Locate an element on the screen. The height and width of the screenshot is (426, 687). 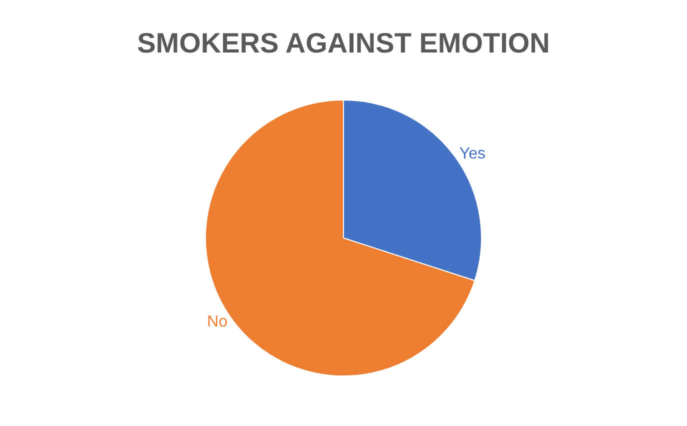
slice-label: Yes is located at coordinates (472, 153).